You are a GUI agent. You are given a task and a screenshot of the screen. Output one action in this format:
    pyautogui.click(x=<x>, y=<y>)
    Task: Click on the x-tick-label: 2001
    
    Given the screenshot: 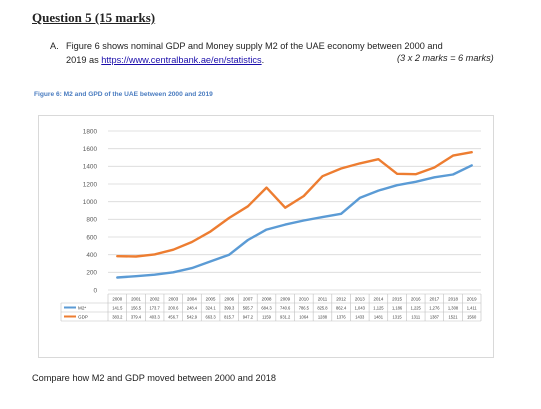 What is the action you would take?
    pyautogui.click(x=136, y=298)
    